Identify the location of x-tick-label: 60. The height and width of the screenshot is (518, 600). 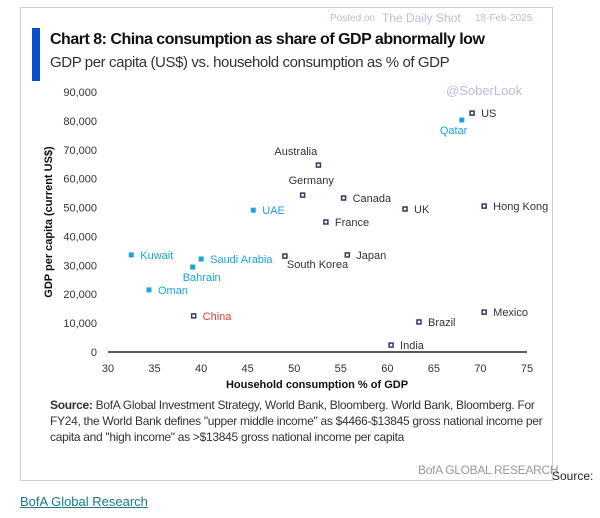
(387, 369).